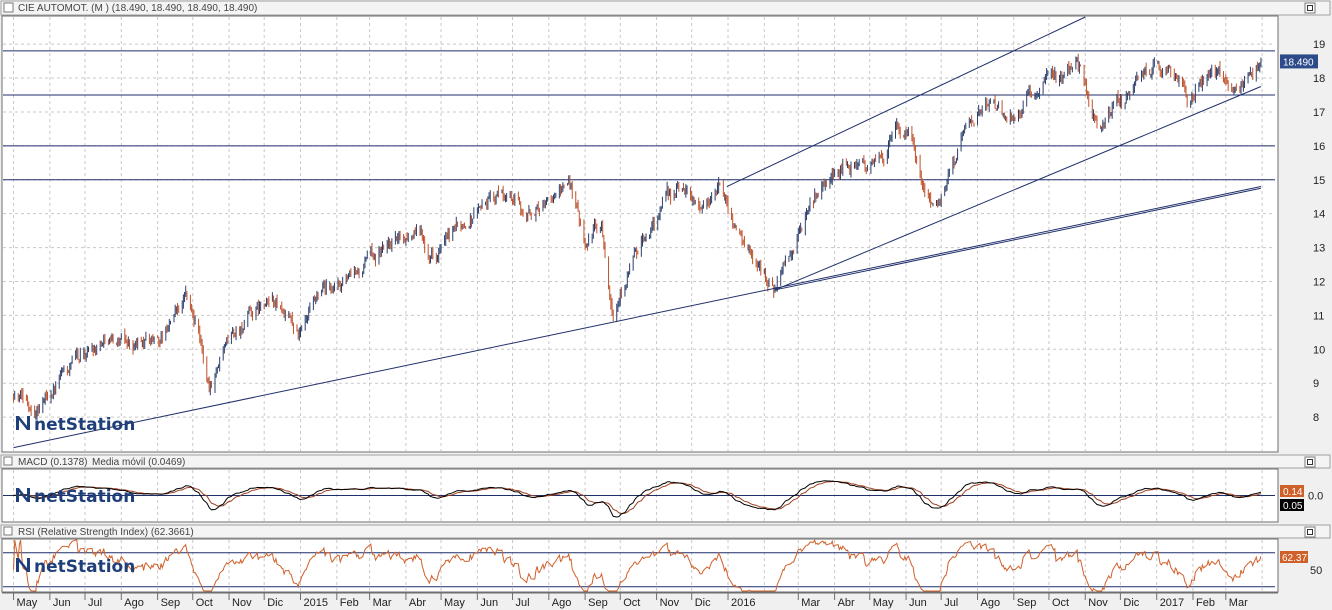 Image resolution: width=1332 pixels, height=610 pixels. I want to click on price-y-tick: 15, so click(1319, 181).